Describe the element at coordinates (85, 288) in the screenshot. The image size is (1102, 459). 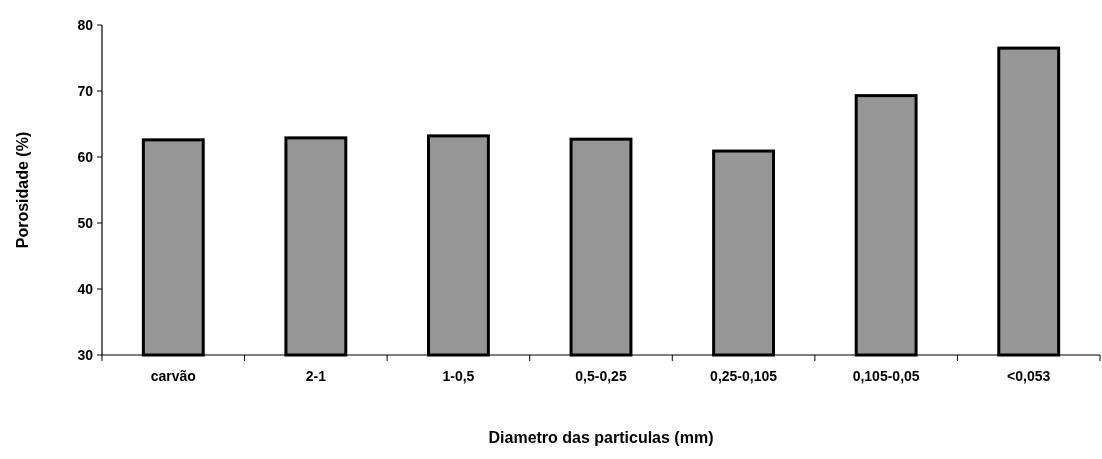
I see `y-tick-label: 40` at that location.